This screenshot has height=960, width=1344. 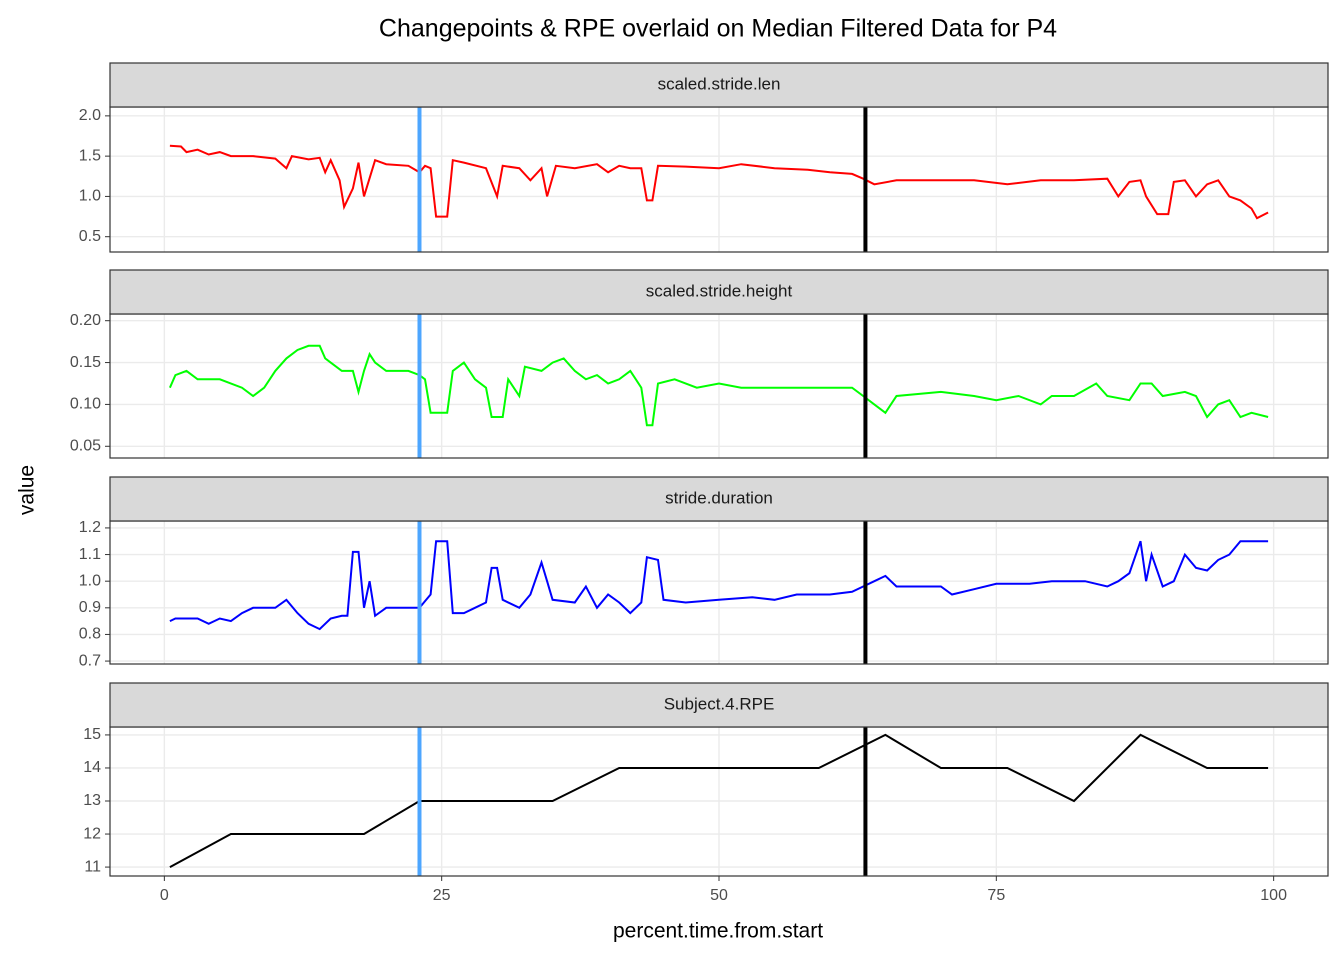 What do you see at coordinates (92, 866) in the screenshot?
I see `y-tick-label: 11` at bounding box center [92, 866].